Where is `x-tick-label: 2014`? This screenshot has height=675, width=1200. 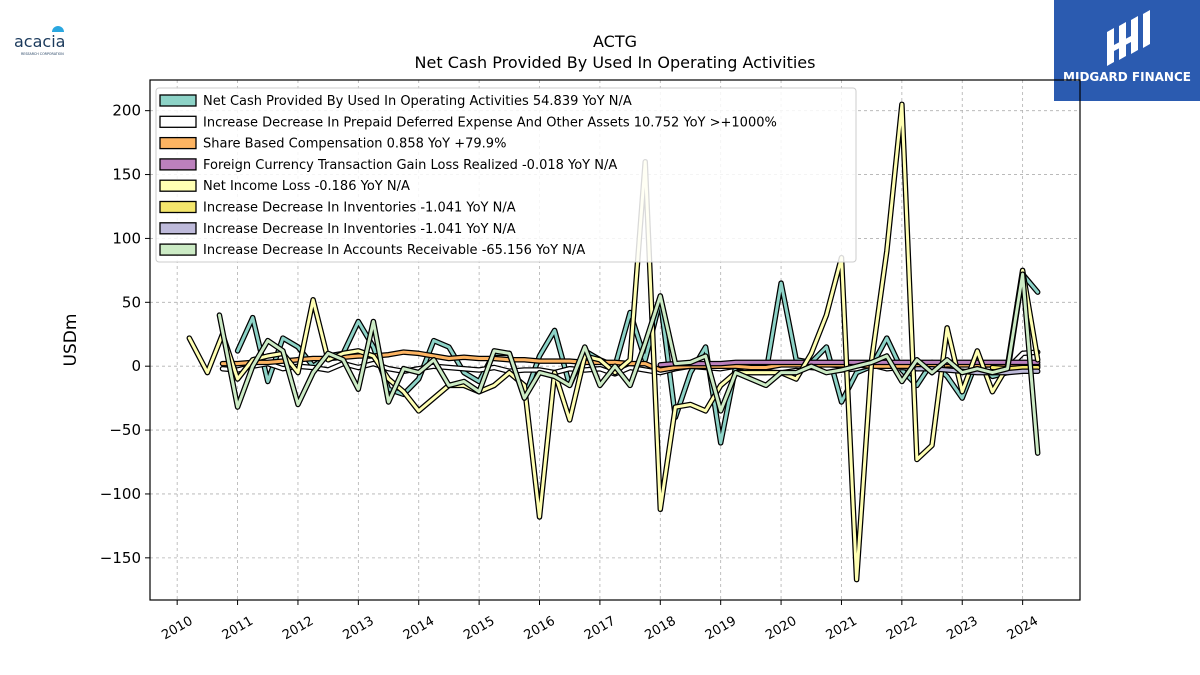 x-tick-label: 2014 is located at coordinates (419, 629).